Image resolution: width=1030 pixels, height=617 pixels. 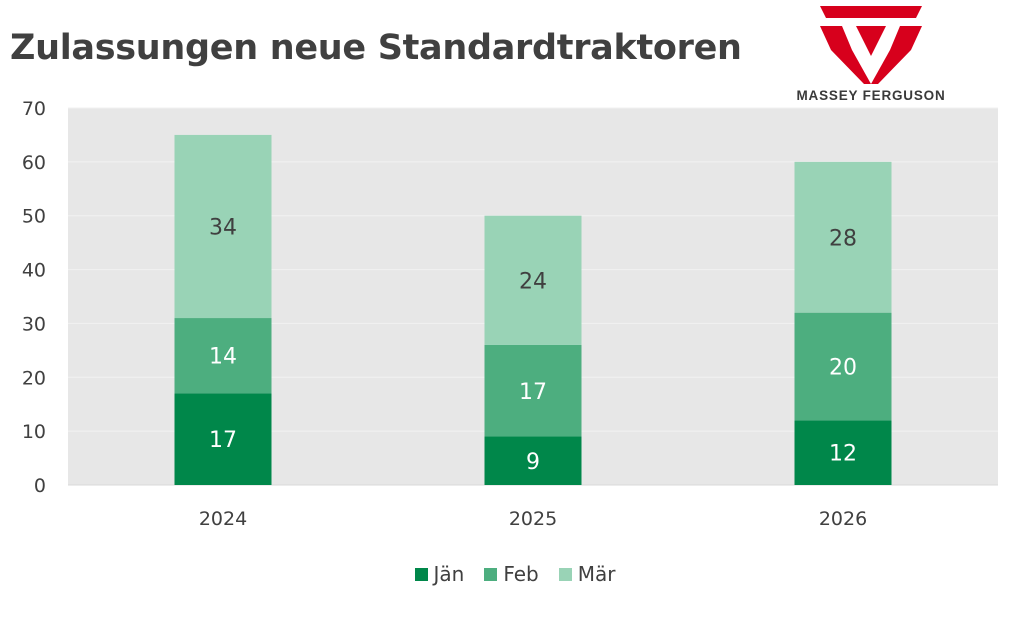 What do you see at coordinates (34, 163) in the screenshot?
I see `y-tick-label: 60` at bounding box center [34, 163].